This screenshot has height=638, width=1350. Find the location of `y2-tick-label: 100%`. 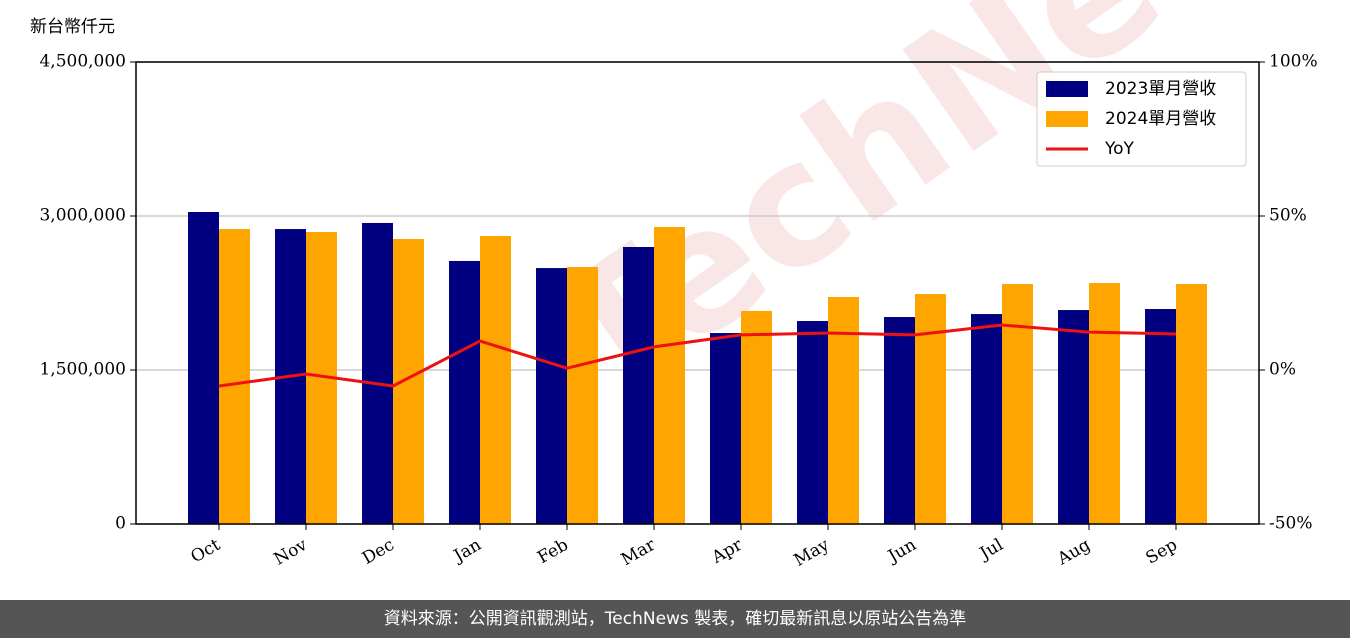

y2-tick-label: 100% is located at coordinates (1293, 62).